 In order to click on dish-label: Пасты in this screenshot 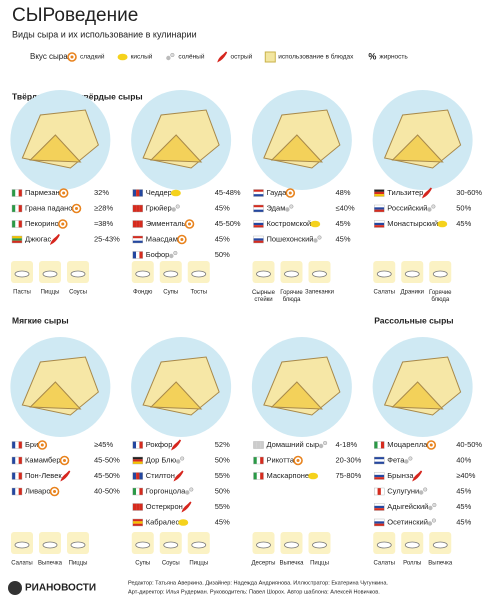, I will do `click(22, 293)`.